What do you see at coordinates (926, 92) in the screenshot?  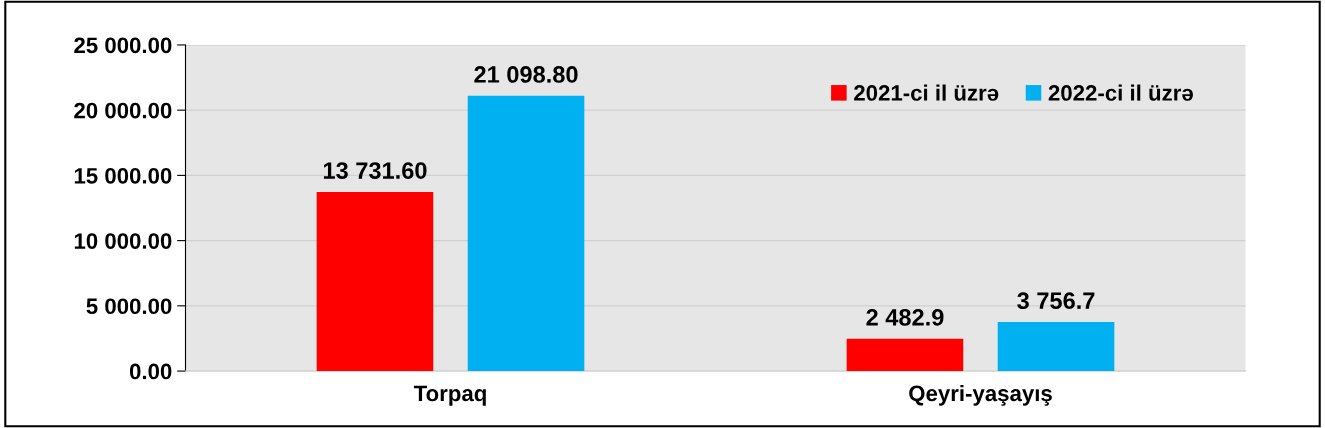 I see `legend-label: 2021-ci il üzrə` at bounding box center [926, 92].